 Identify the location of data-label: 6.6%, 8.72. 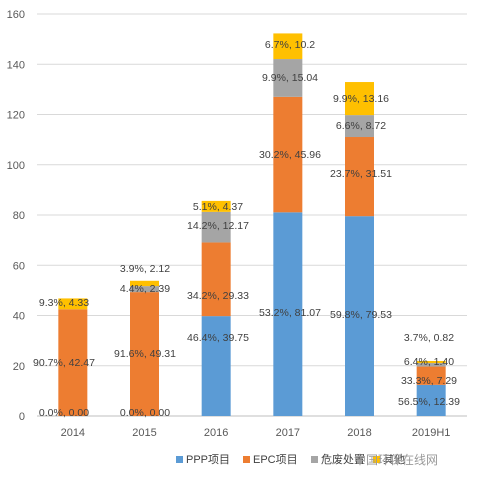
(361, 126).